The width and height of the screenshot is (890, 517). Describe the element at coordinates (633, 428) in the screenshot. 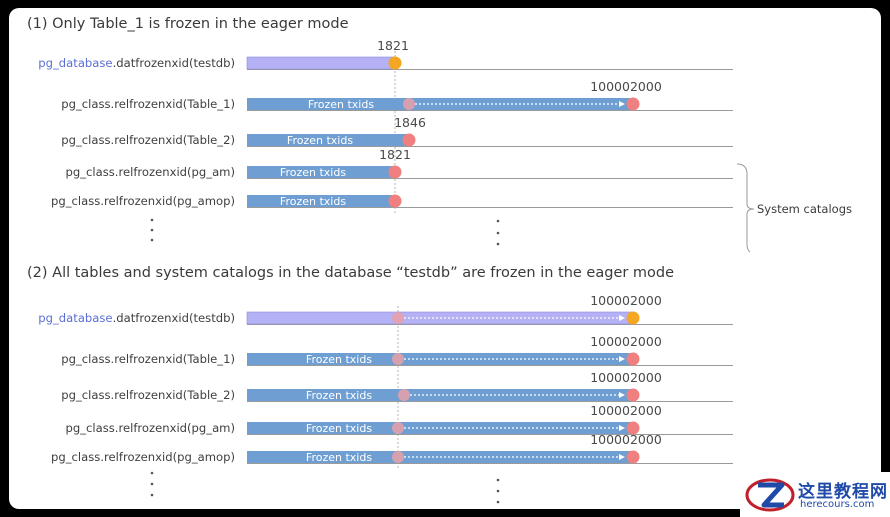

I see `relfrozenxid-marker-s2-r4` at that location.